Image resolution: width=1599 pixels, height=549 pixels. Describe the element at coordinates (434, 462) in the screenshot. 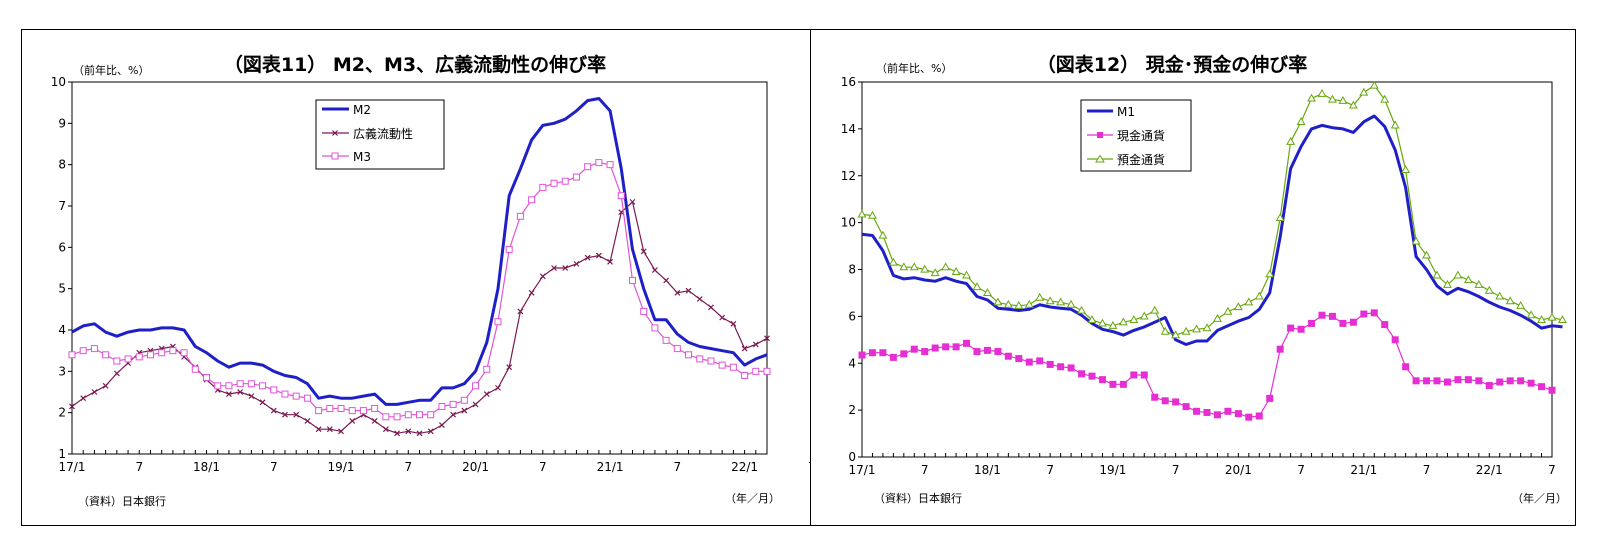

I see `chart-11-x-axis: 17/1 7 18/1 7 19/1 7 20/1 7 21/1 7 22/1 7` at that location.